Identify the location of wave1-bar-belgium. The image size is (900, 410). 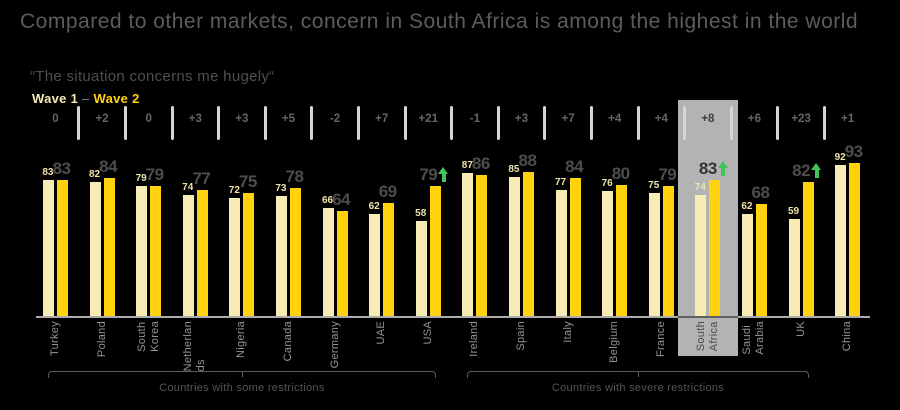
(608, 253).